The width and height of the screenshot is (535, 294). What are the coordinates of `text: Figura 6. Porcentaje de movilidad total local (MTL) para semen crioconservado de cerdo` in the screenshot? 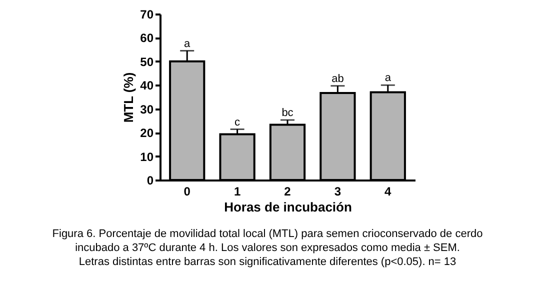 It's located at (267, 234).